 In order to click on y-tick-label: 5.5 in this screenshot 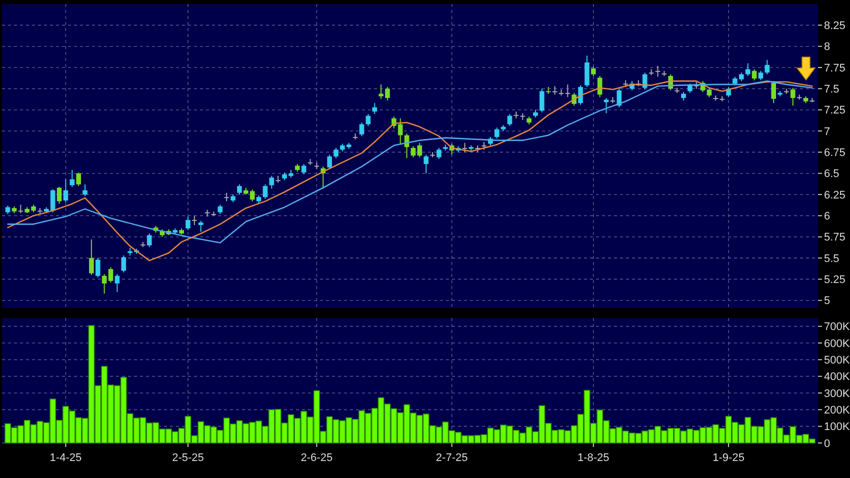, I will do `click(832, 258)`.